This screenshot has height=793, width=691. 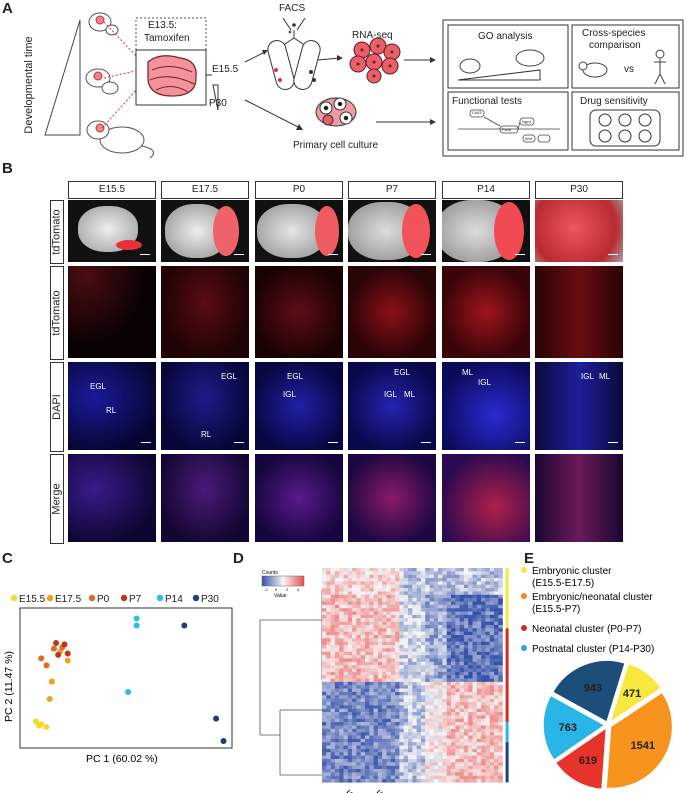 I want to click on x-tick-label: E17.5, so click(x=372, y=790).